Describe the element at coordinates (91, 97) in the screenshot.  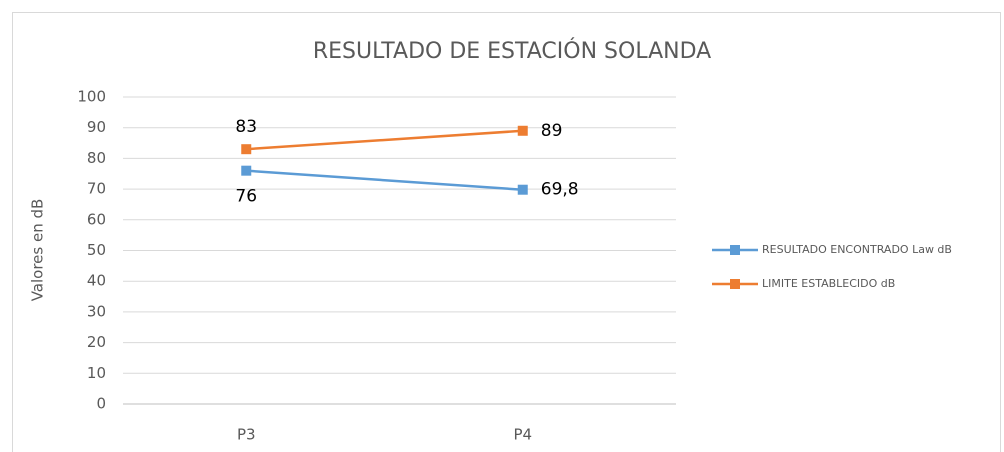
I see `y-tick-label: 100` at that location.